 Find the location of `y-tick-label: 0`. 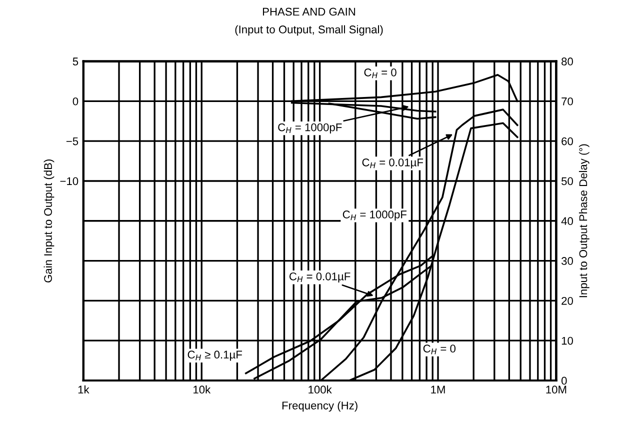

y-tick-label: 0 is located at coordinates (75, 101).